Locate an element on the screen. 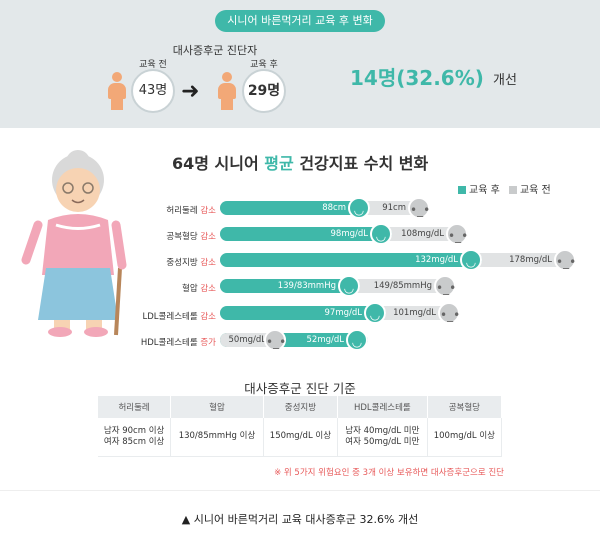 This screenshot has width=600, height=534. person-after-icon is located at coordinates (227, 92).